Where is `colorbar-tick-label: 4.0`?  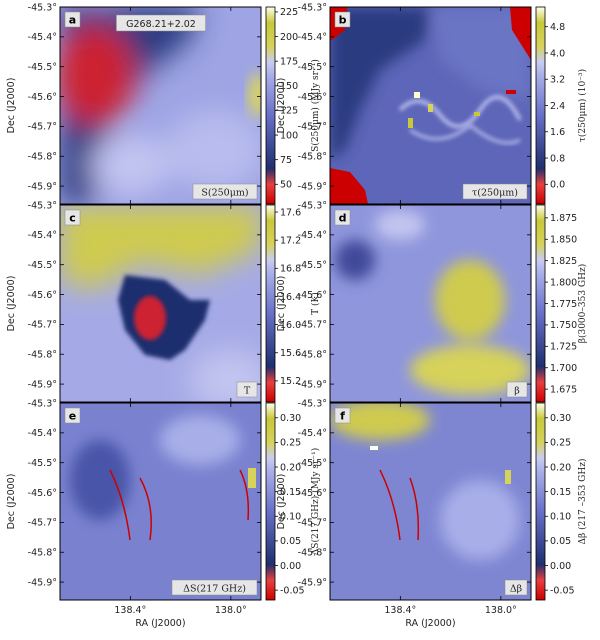
colorbar-tick-label: 4.0 is located at coordinates (557, 53).